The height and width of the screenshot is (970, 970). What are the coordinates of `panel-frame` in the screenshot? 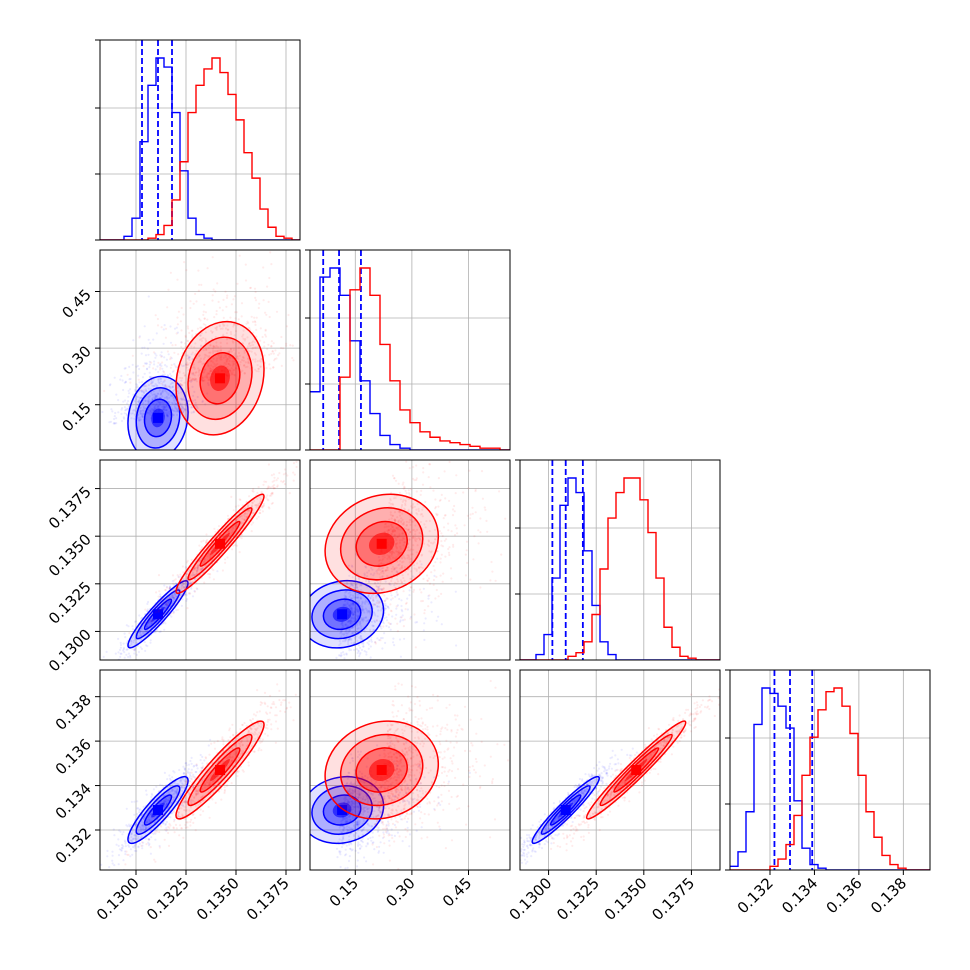 It's located at (200, 350).